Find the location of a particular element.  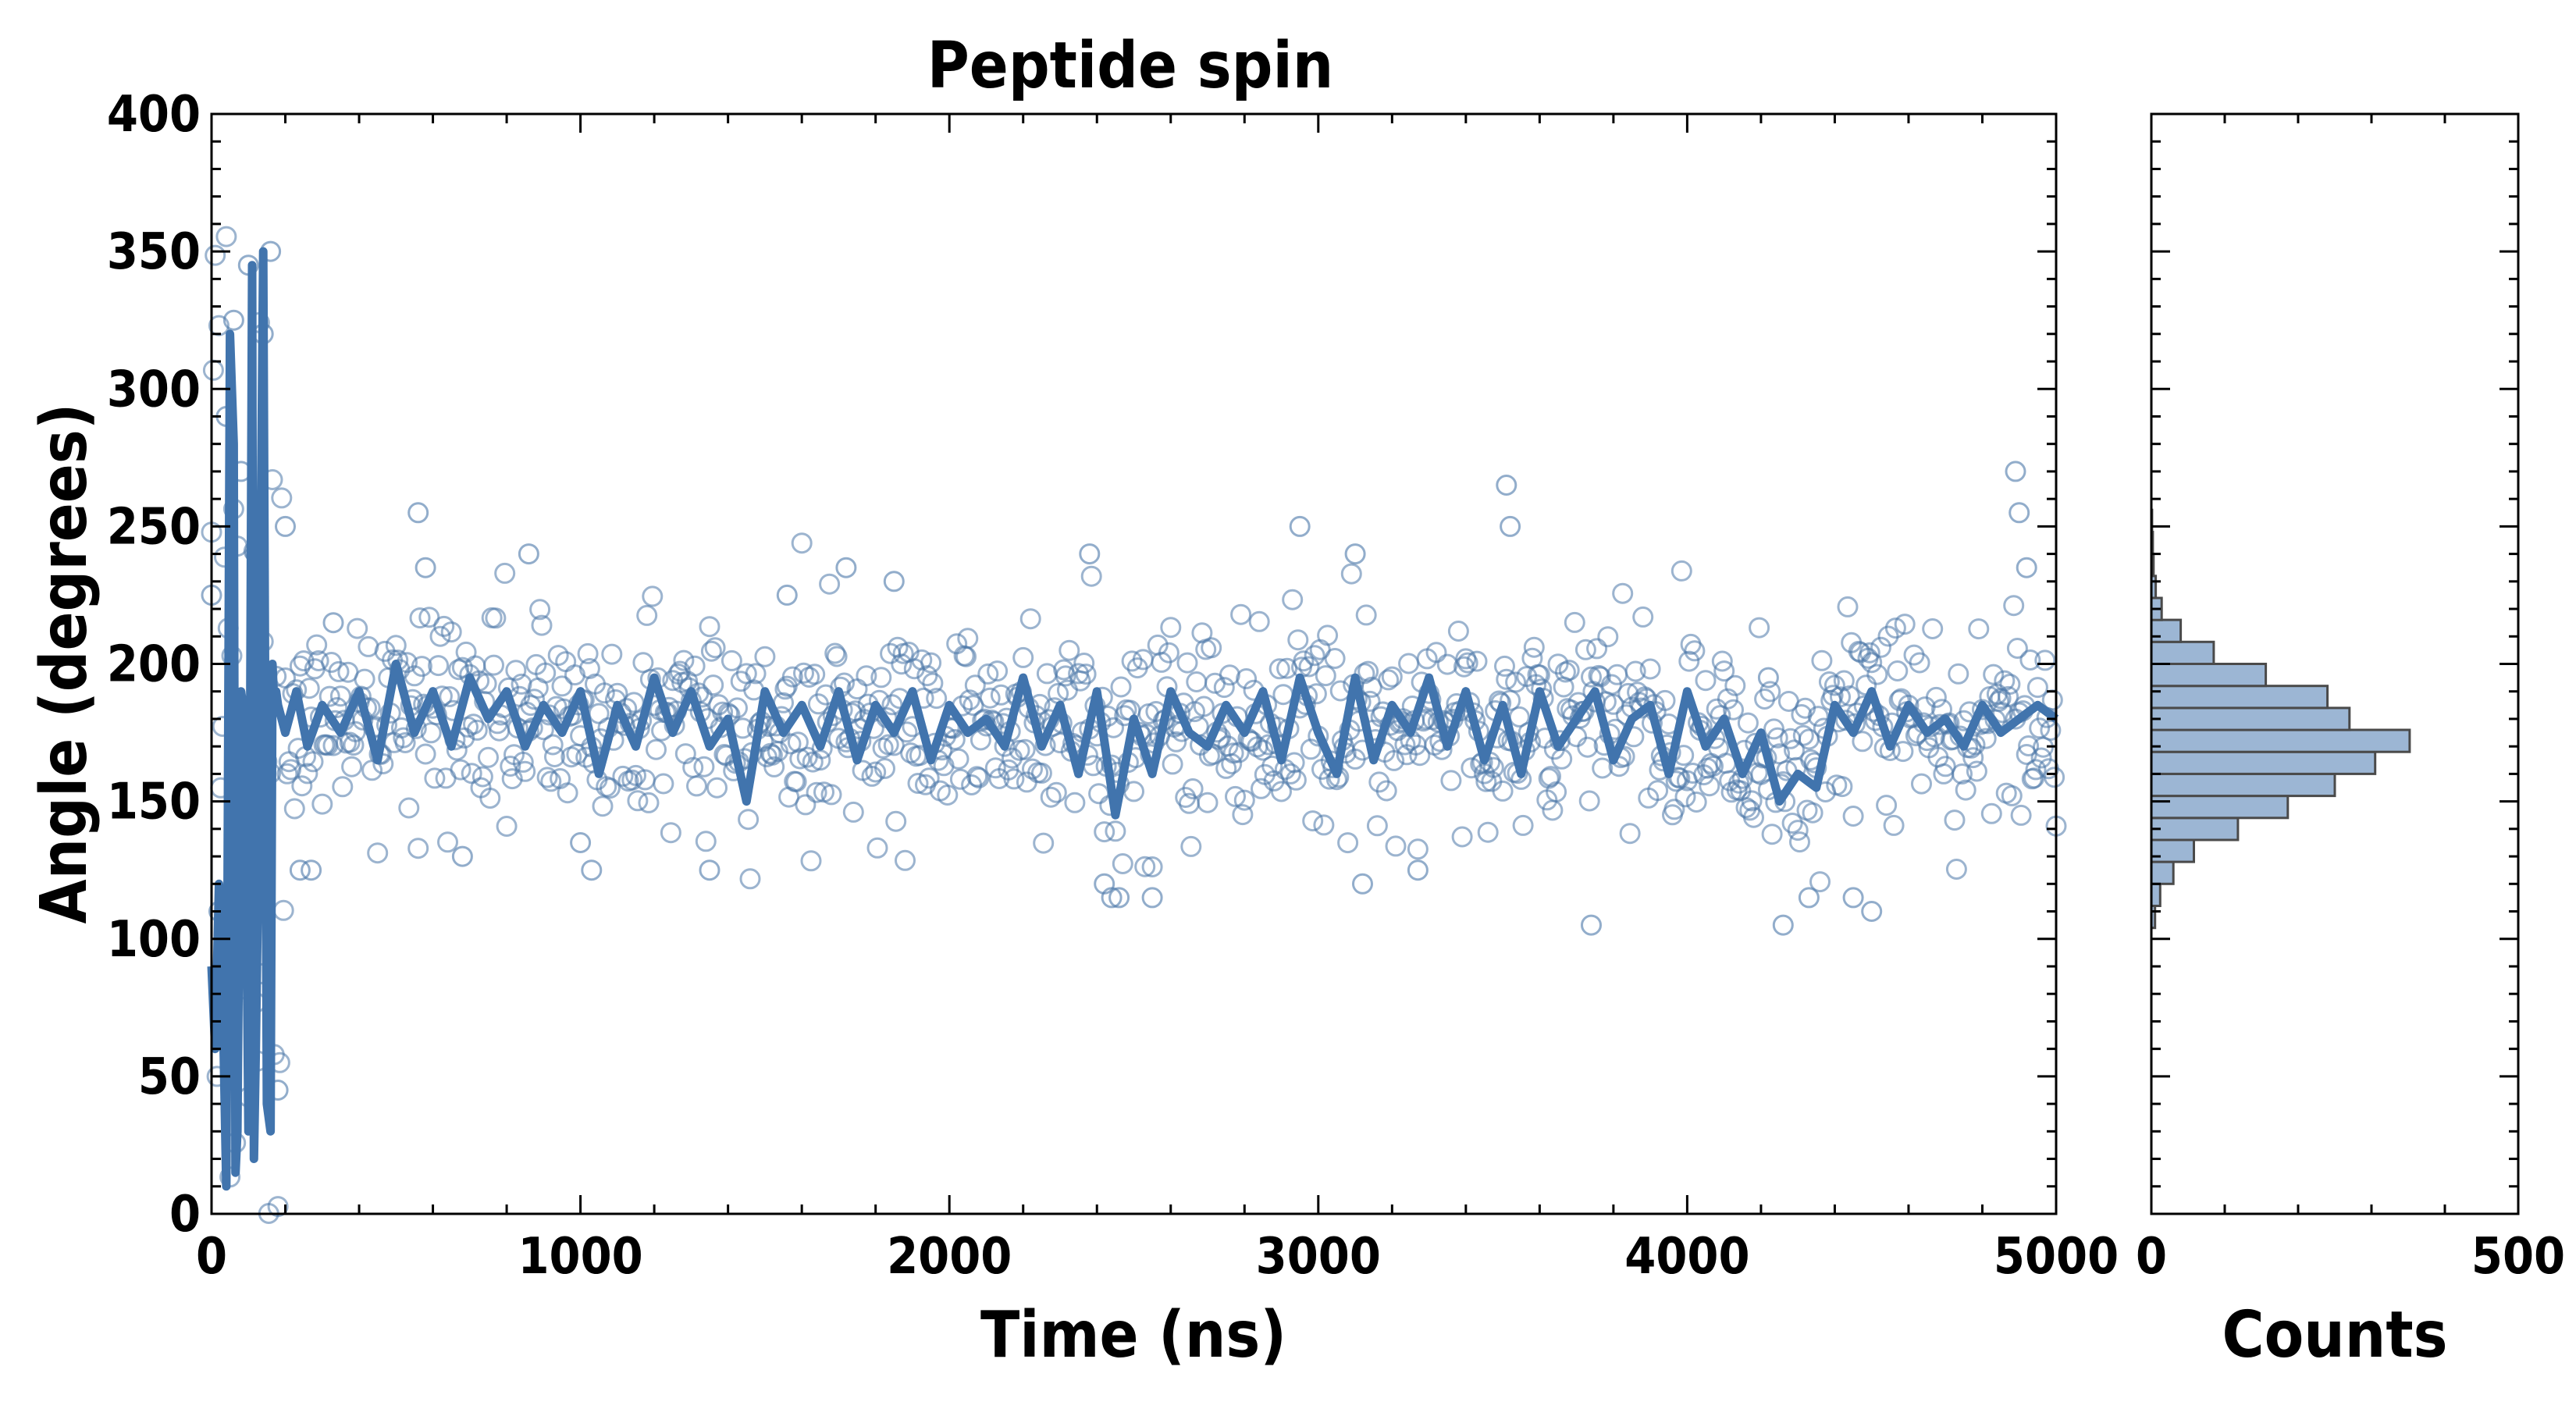

y-tick-label: 200 is located at coordinates (154, 665).